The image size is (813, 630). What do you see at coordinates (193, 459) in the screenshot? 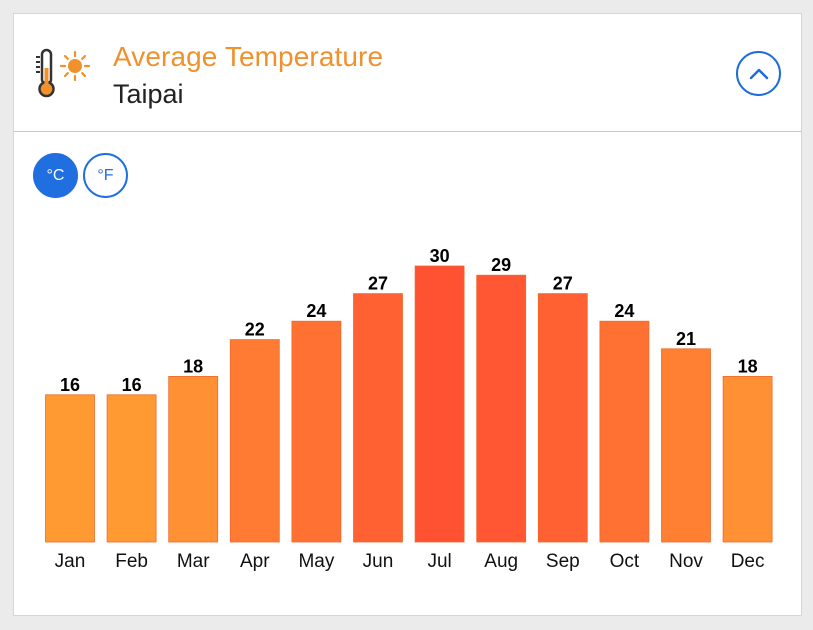
I see `bar-mar` at bounding box center [193, 459].